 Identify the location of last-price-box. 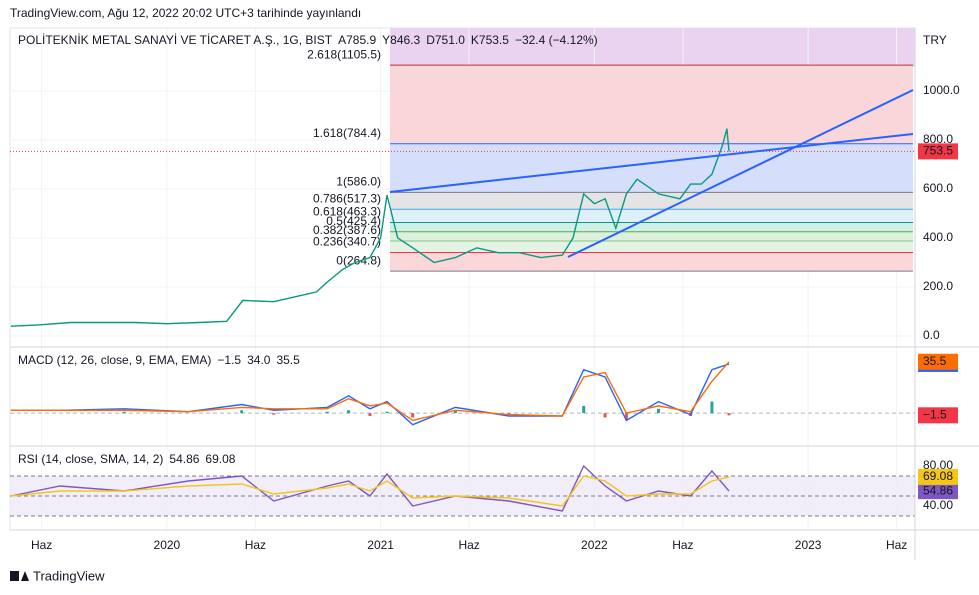
(938, 151).